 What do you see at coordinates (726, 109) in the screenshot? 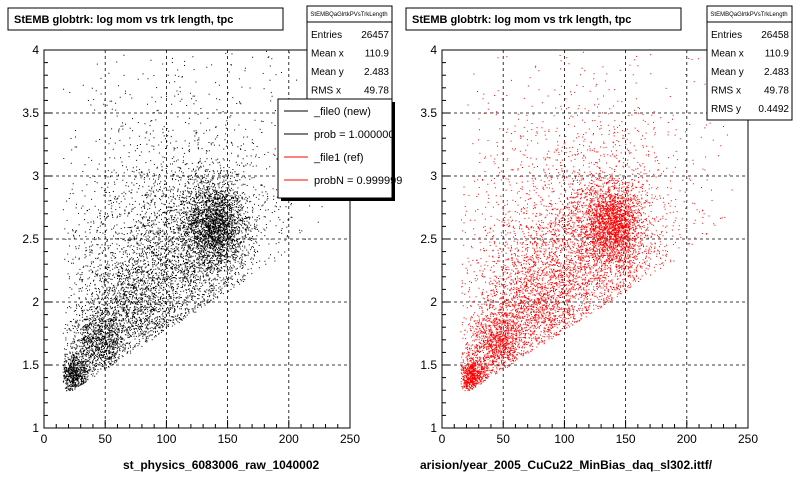
I see `stats-label: RMS y` at bounding box center [726, 109].